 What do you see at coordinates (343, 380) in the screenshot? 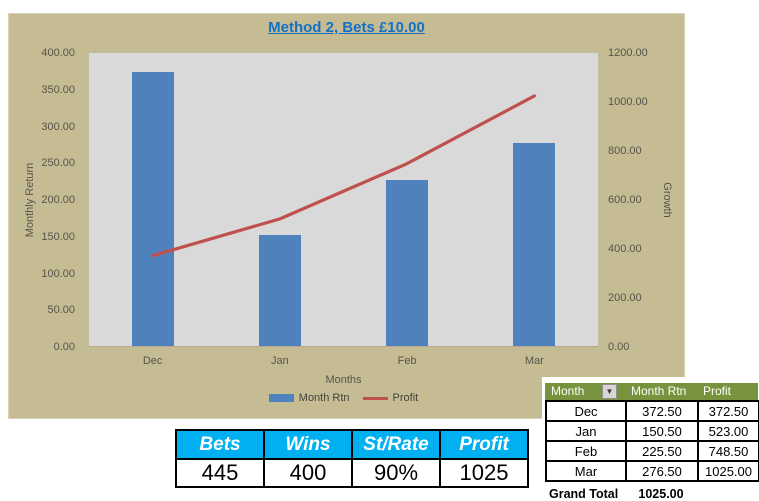
I see `x-axis-title: Months` at bounding box center [343, 380].